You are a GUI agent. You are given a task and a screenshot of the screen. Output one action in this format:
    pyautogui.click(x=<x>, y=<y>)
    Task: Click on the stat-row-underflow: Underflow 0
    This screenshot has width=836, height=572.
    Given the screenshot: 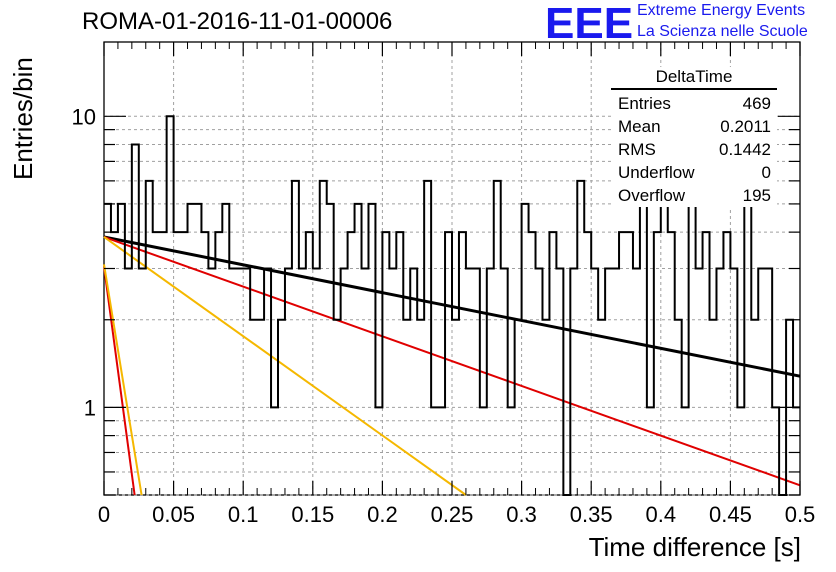 What is the action you would take?
    pyautogui.click(x=694, y=172)
    